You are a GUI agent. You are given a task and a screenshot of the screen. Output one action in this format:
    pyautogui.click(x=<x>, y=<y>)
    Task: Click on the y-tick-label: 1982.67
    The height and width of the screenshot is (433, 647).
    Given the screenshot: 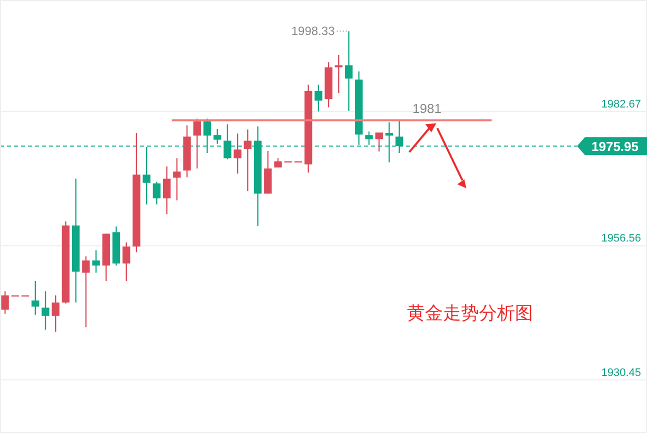 What is the action you would take?
    pyautogui.click(x=621, y=104)
    